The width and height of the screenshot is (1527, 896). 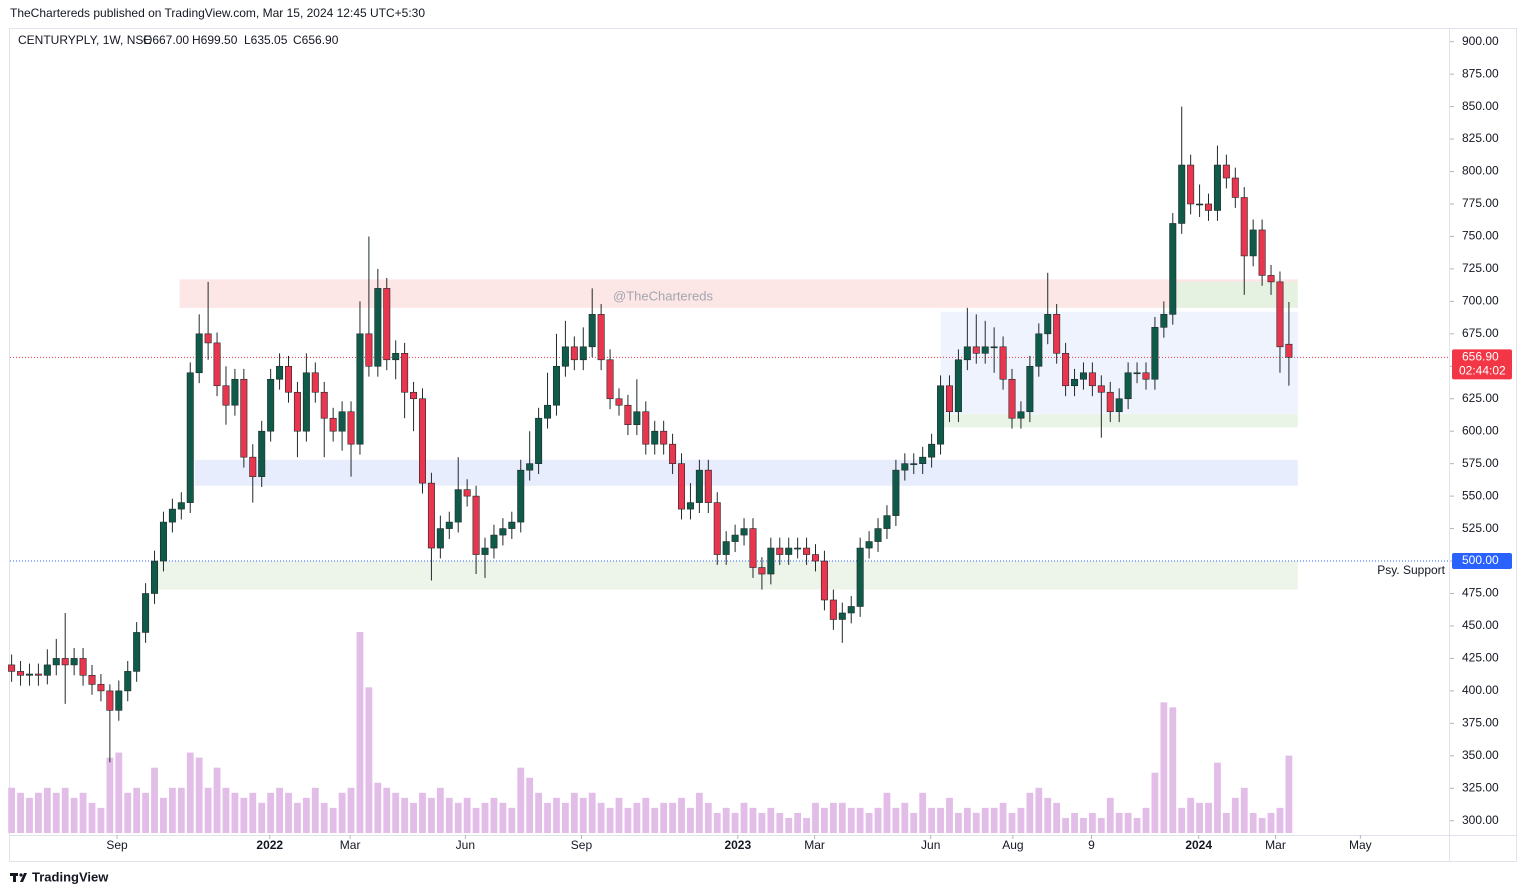 What do you see at coordinates (1480, 171) in the screenshot?
I see `y-tick-label: 800.00` at bounding box center [1480, 171].